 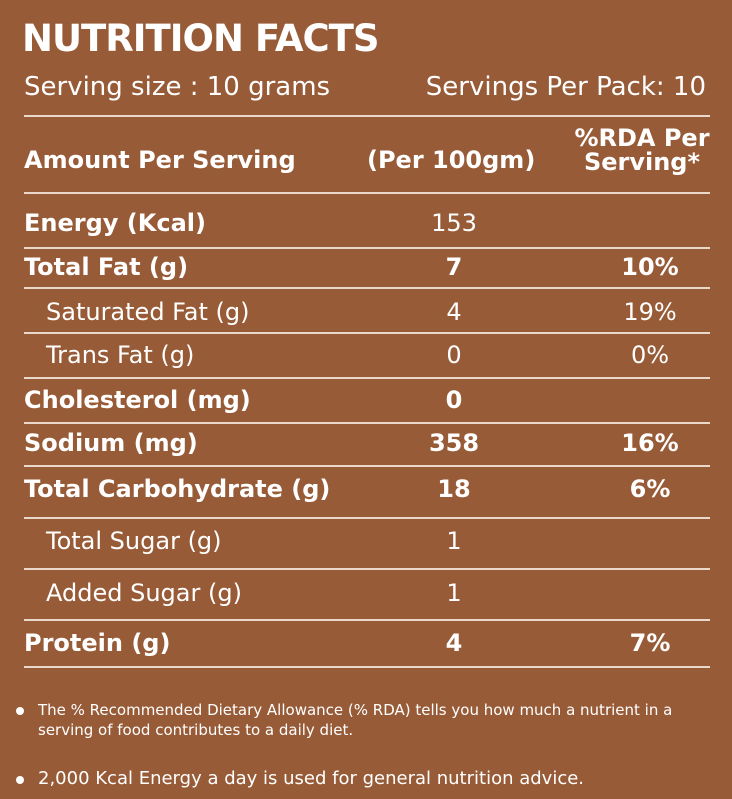 I want to click on amount-per-serving-header: Amount Per Serving, so click(x=160, y=160).